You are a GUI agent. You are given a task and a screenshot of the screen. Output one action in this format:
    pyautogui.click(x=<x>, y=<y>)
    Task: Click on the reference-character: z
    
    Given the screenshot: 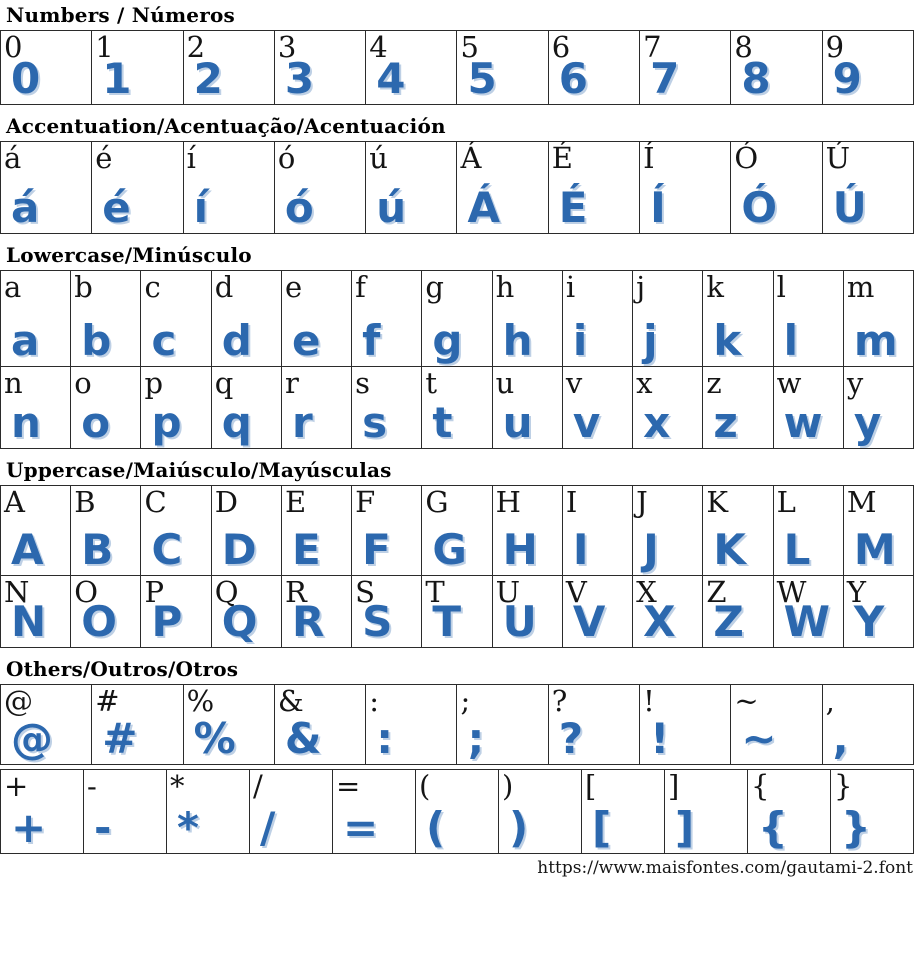 What is the action you would take?
    pyautogui.click(x=714, y=383)
    